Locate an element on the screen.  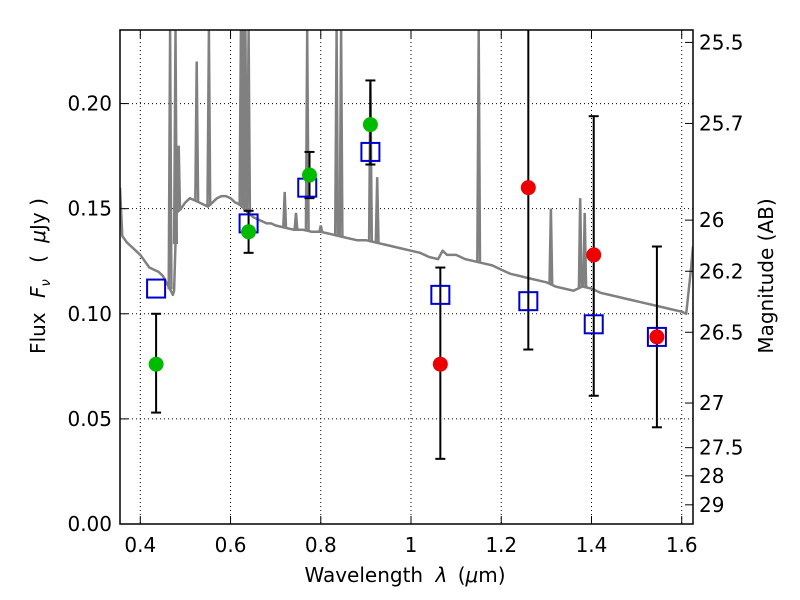
x-axis-label: Wavelength λ (μm) is located at coordinates (404, 575).